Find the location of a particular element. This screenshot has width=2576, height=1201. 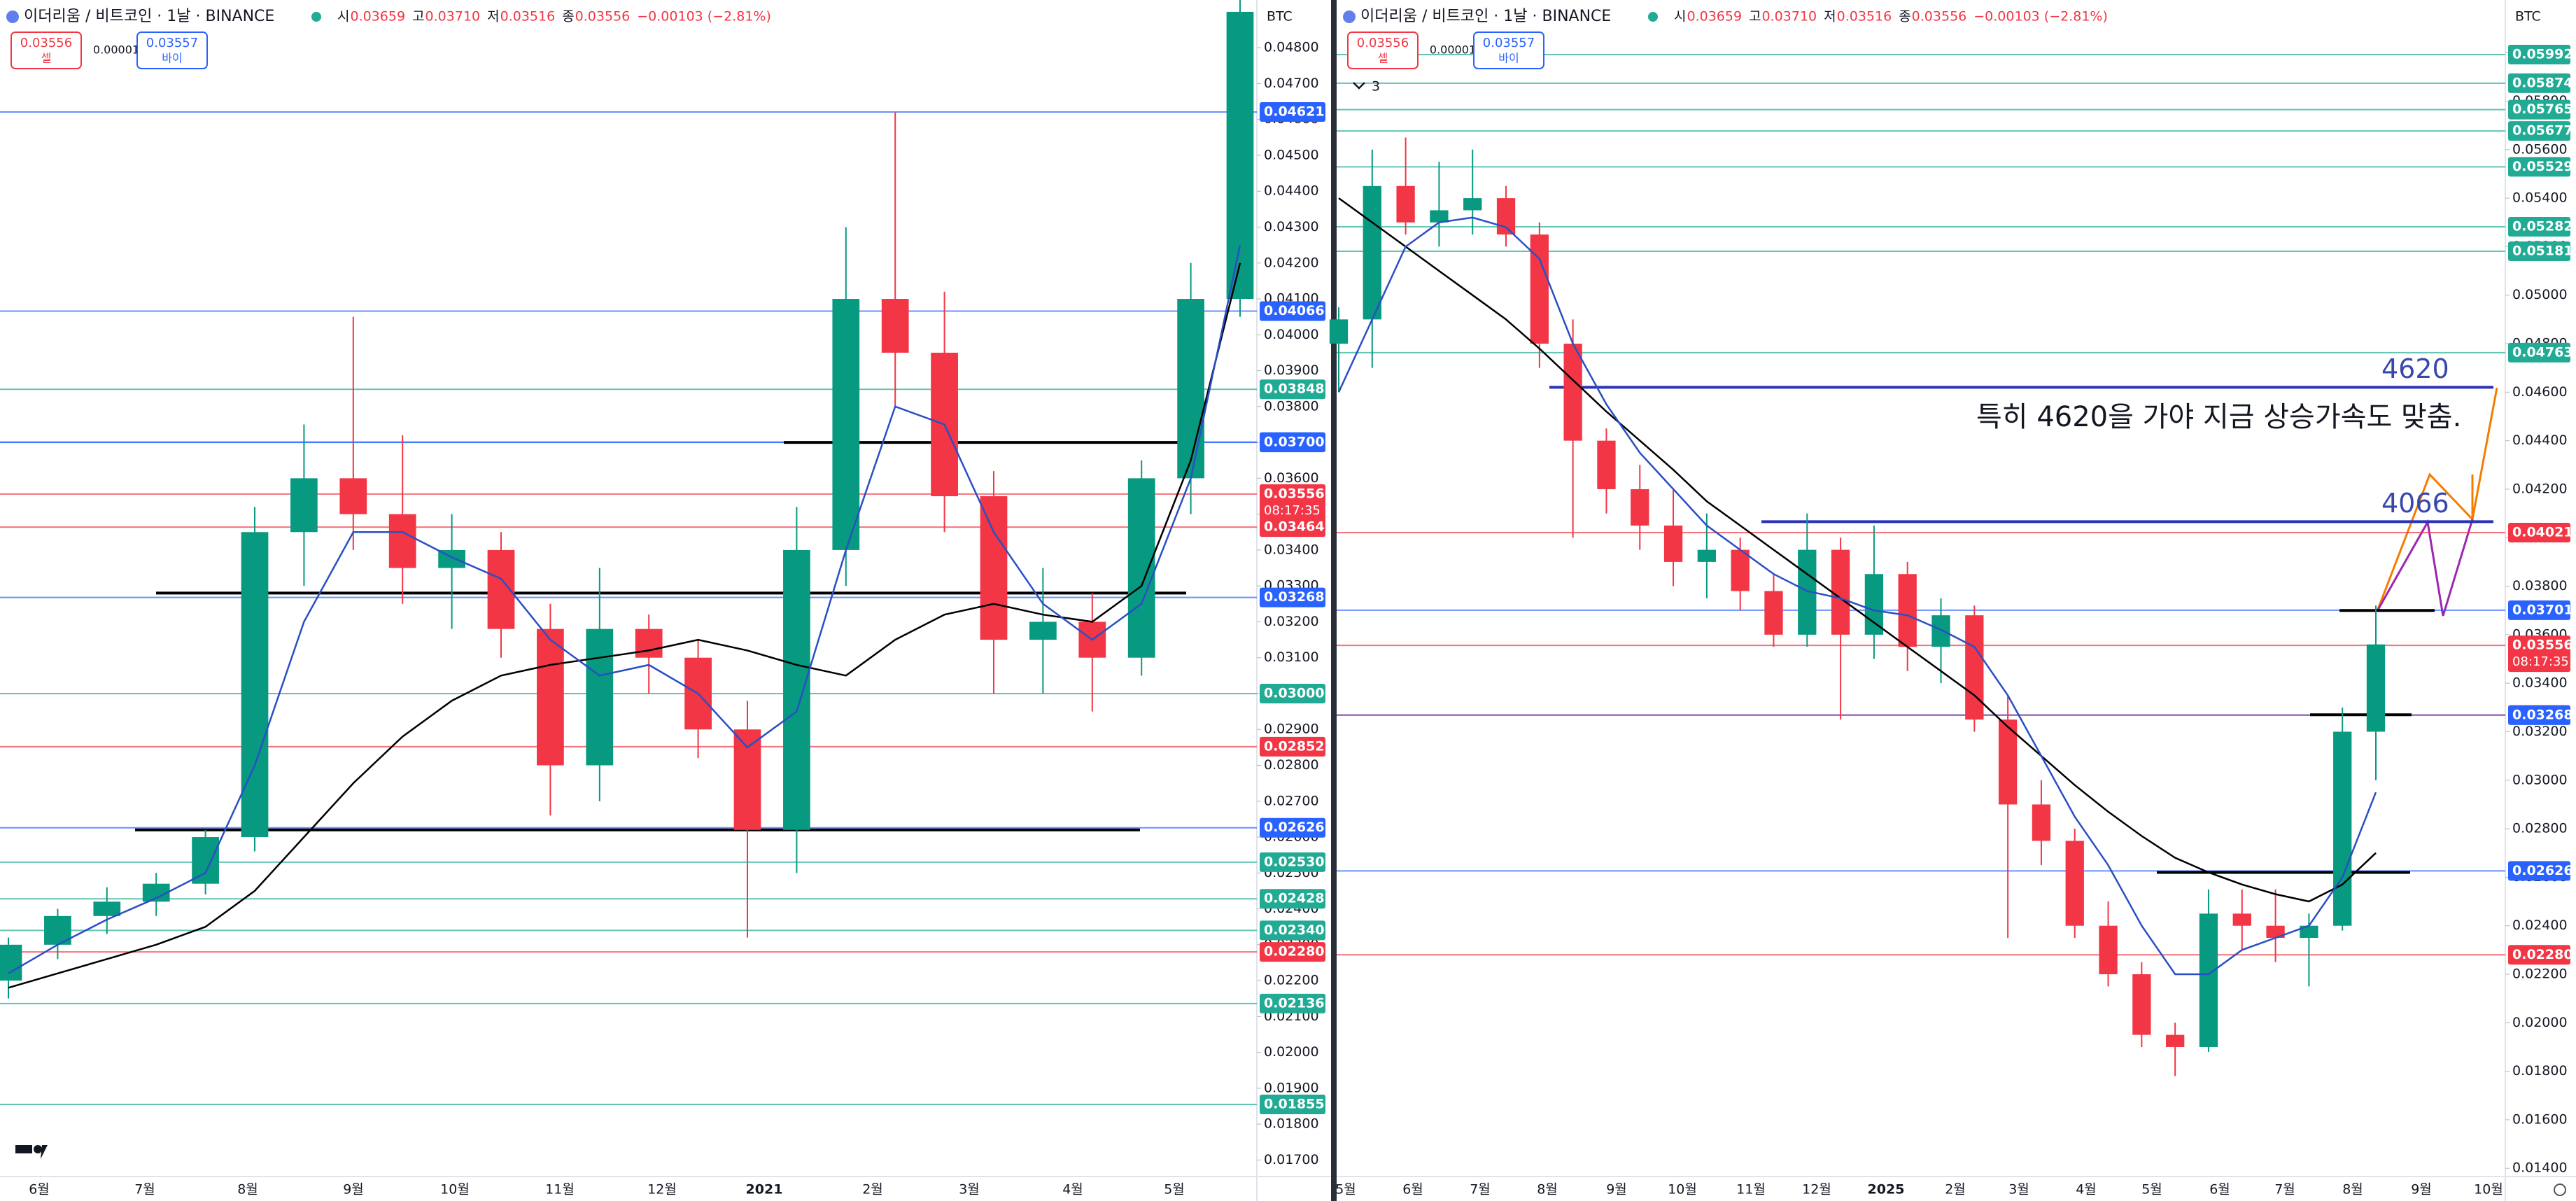

ohlc-text: 0.03556 is located at coordinates (603, 16).